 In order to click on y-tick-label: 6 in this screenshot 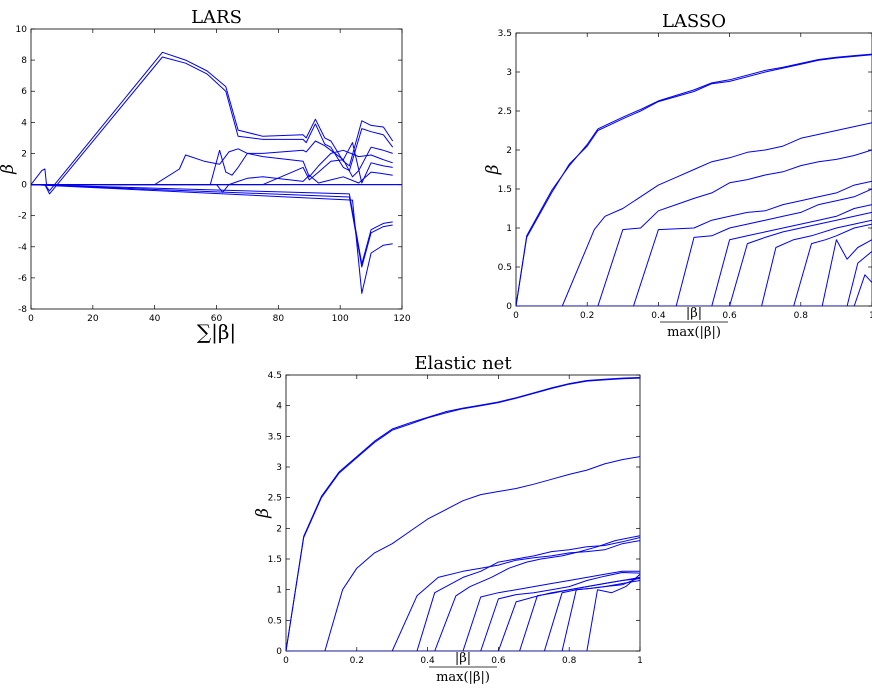, I will do `click(24, 92)`.